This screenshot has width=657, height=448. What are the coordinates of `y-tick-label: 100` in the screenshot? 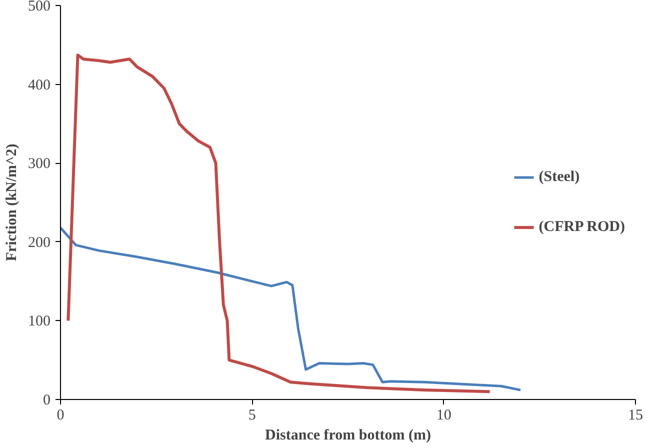 It's located at (39, 322).